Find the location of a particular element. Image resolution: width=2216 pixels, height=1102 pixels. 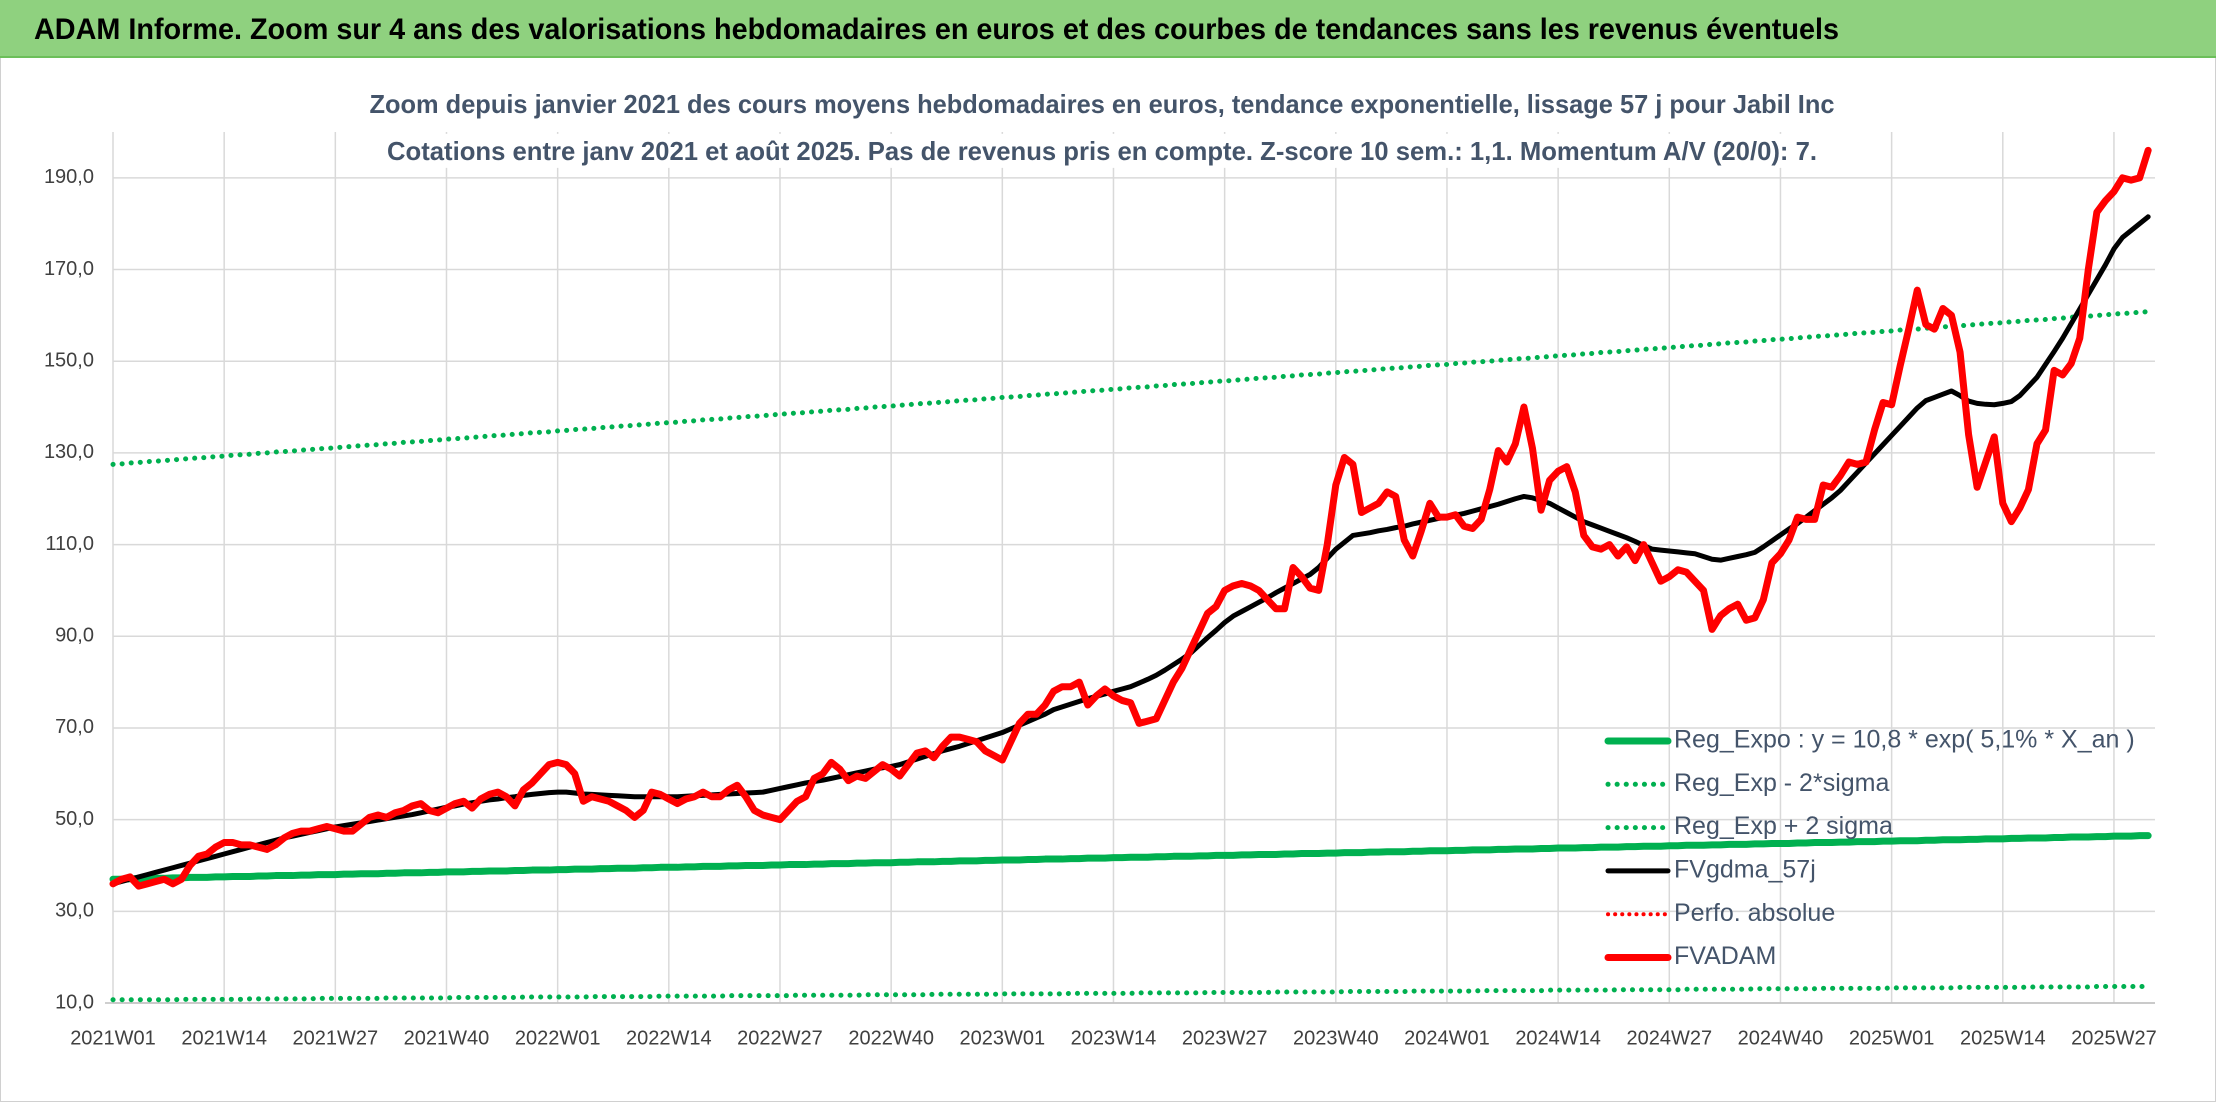

y-tick-label: 30,0 is located at coordinates (74, 911).